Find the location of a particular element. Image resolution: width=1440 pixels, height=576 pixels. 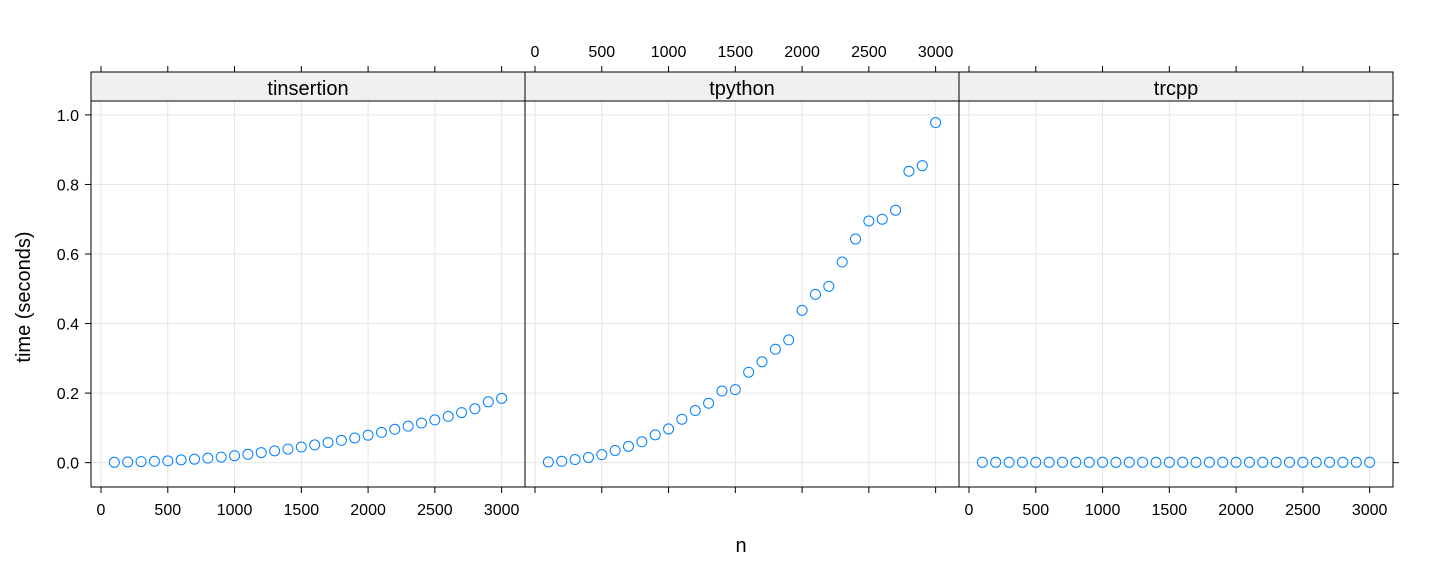

strips-layer: tinsertion tpython trcpp is located at coordinates (742, 86).